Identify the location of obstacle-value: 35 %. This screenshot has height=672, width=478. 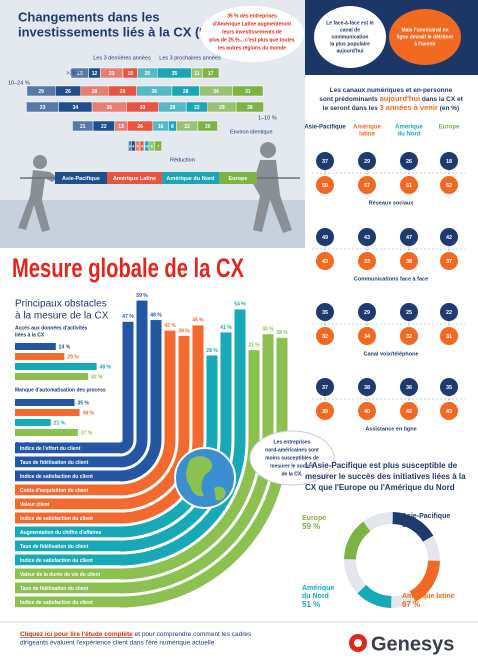
(84, 403).